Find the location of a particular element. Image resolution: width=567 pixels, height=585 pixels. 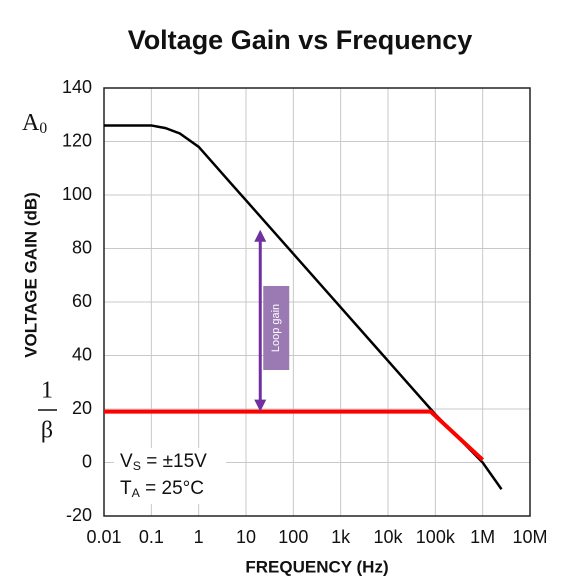

x-tick-label: 0.1 is located at coordinates (151, 537).